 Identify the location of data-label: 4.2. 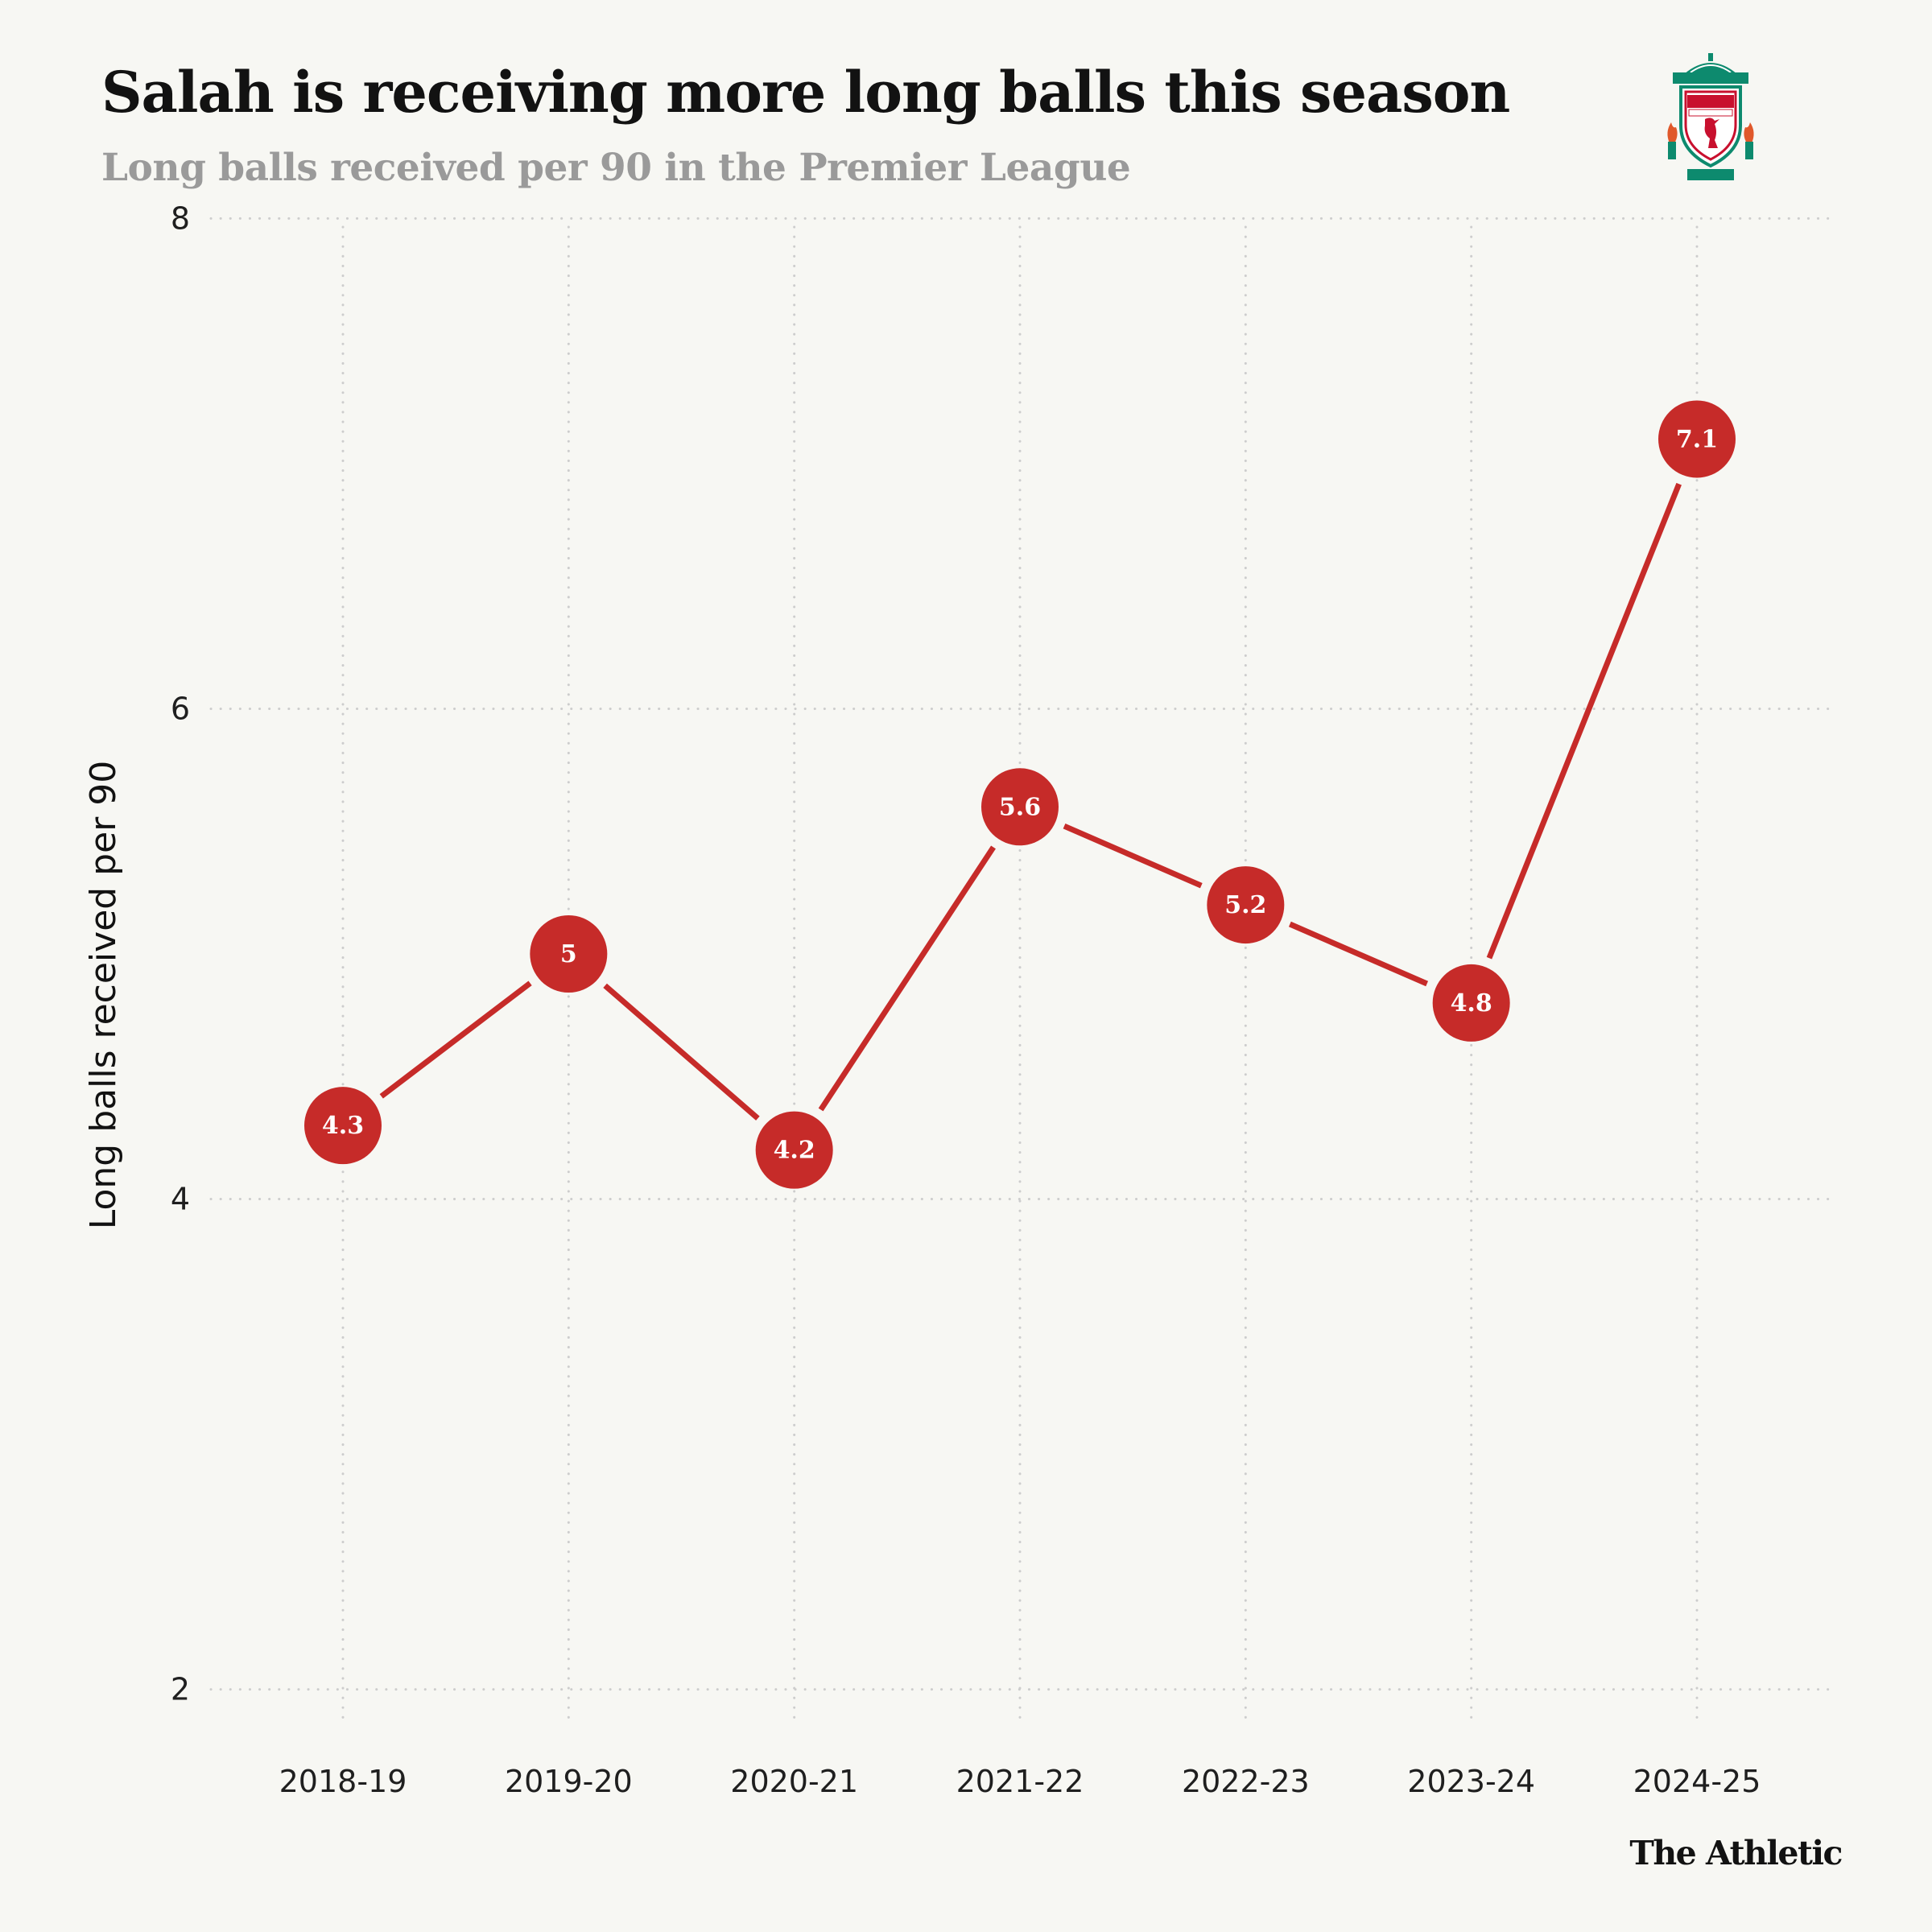
(794, 1151).